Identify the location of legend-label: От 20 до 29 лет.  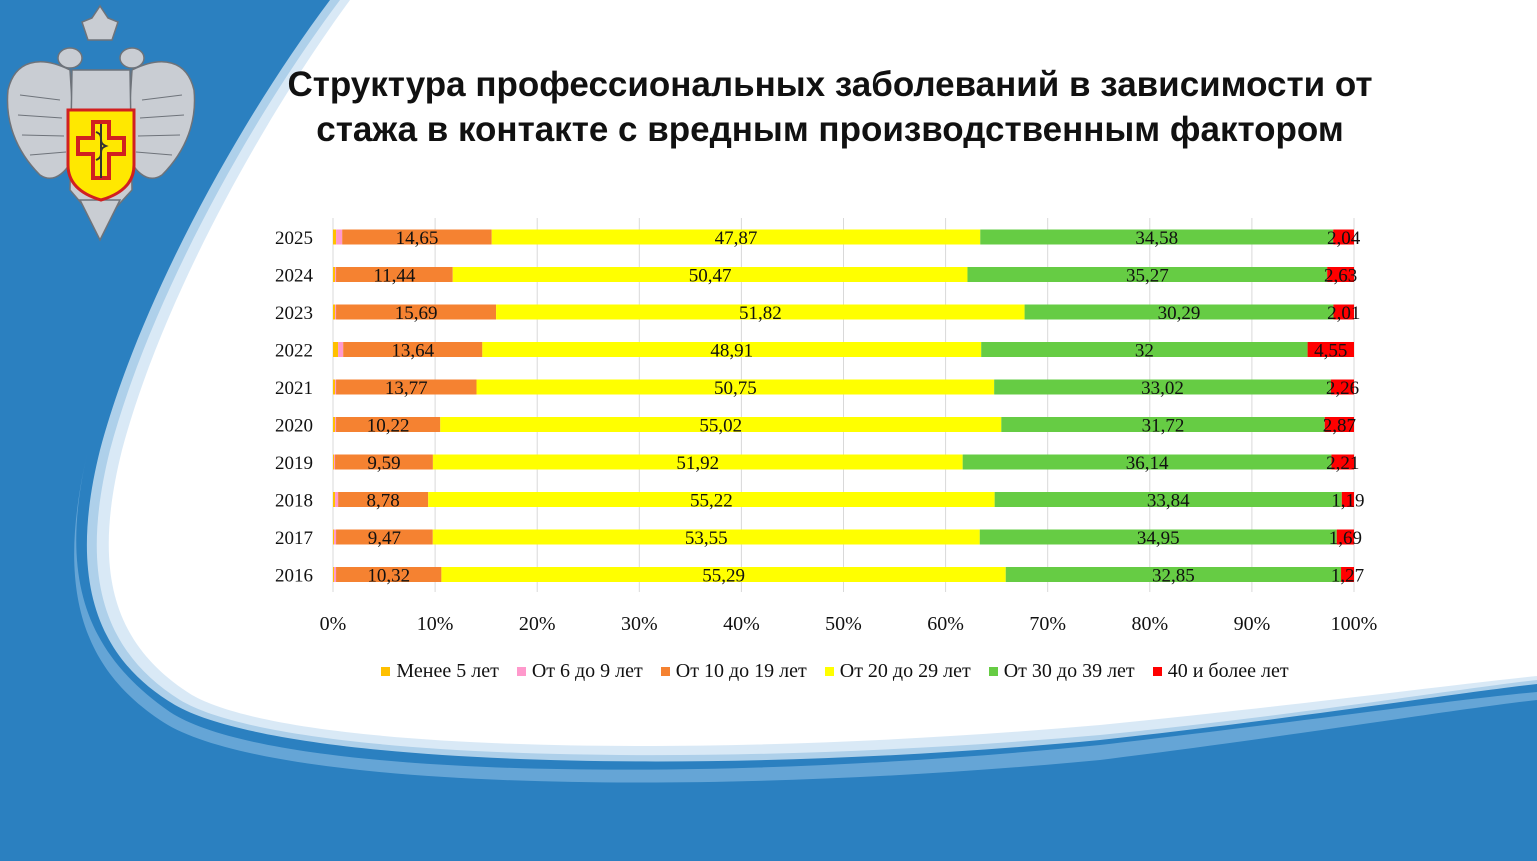
(905, 671).